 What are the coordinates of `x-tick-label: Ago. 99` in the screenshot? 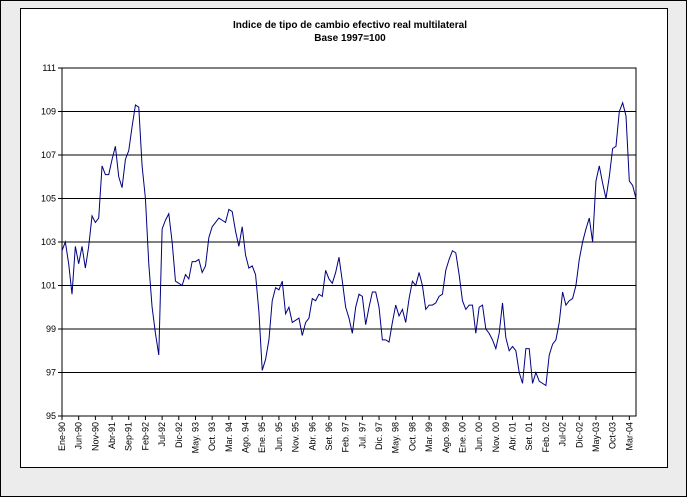 It's located at (446, 437).